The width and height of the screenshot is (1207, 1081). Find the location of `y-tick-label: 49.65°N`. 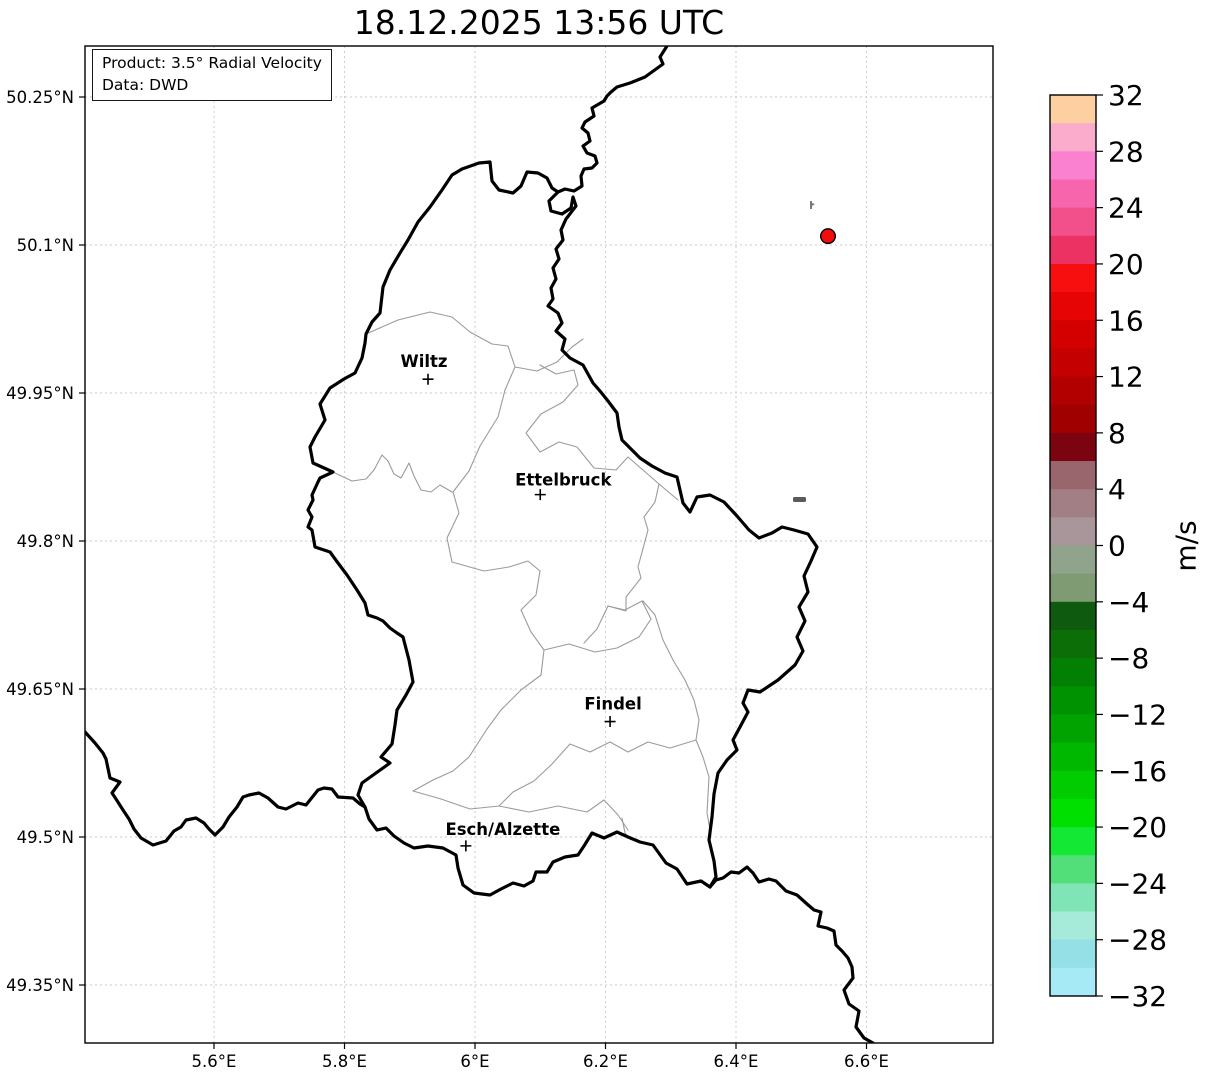

y-tick-label: 49.65°N is located at coordinates (40, 689).